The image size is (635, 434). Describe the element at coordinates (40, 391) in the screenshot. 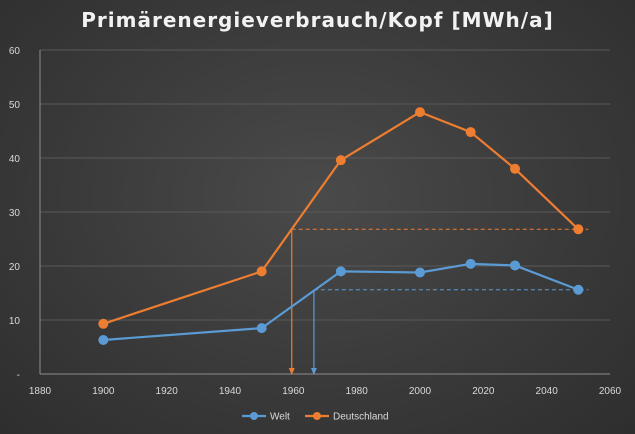

I see `x-tick-label: 1880` at that location.